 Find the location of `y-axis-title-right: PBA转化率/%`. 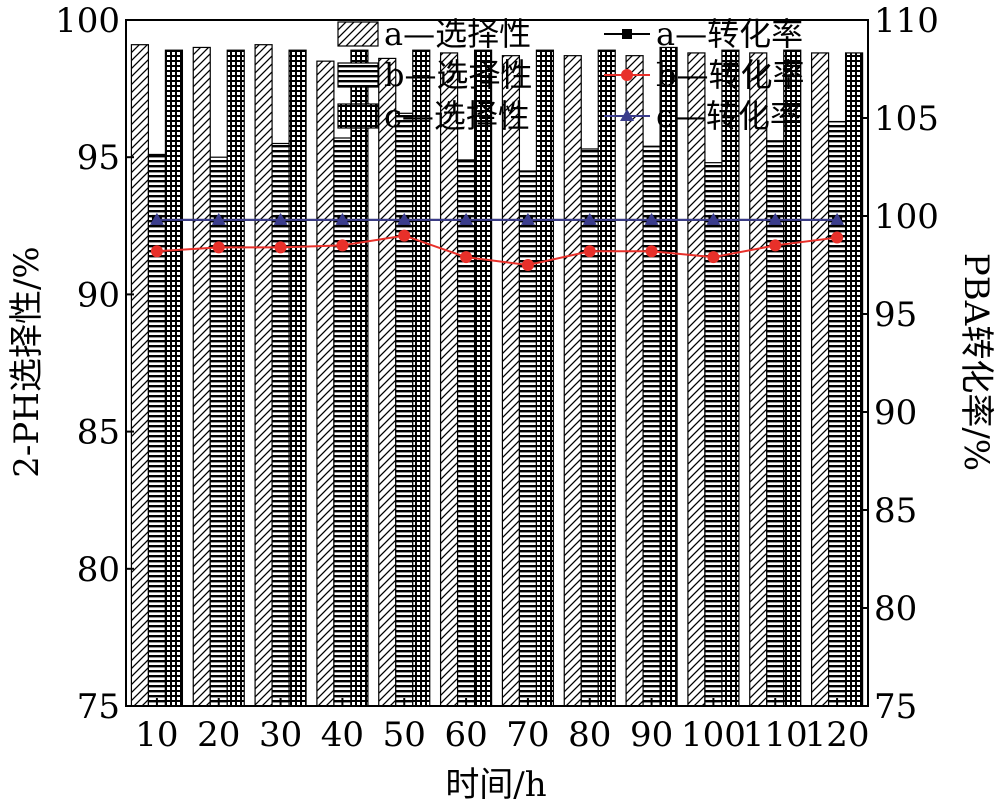

y-axis-title-right: PBA转化率/% is located at coordinates (976, 362).